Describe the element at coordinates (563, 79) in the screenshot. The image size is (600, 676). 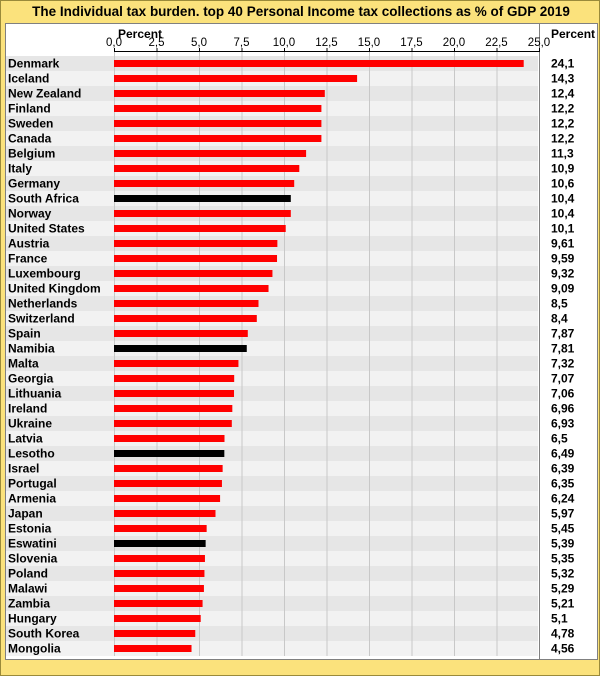
I see `value-label: 14,3` at that location.